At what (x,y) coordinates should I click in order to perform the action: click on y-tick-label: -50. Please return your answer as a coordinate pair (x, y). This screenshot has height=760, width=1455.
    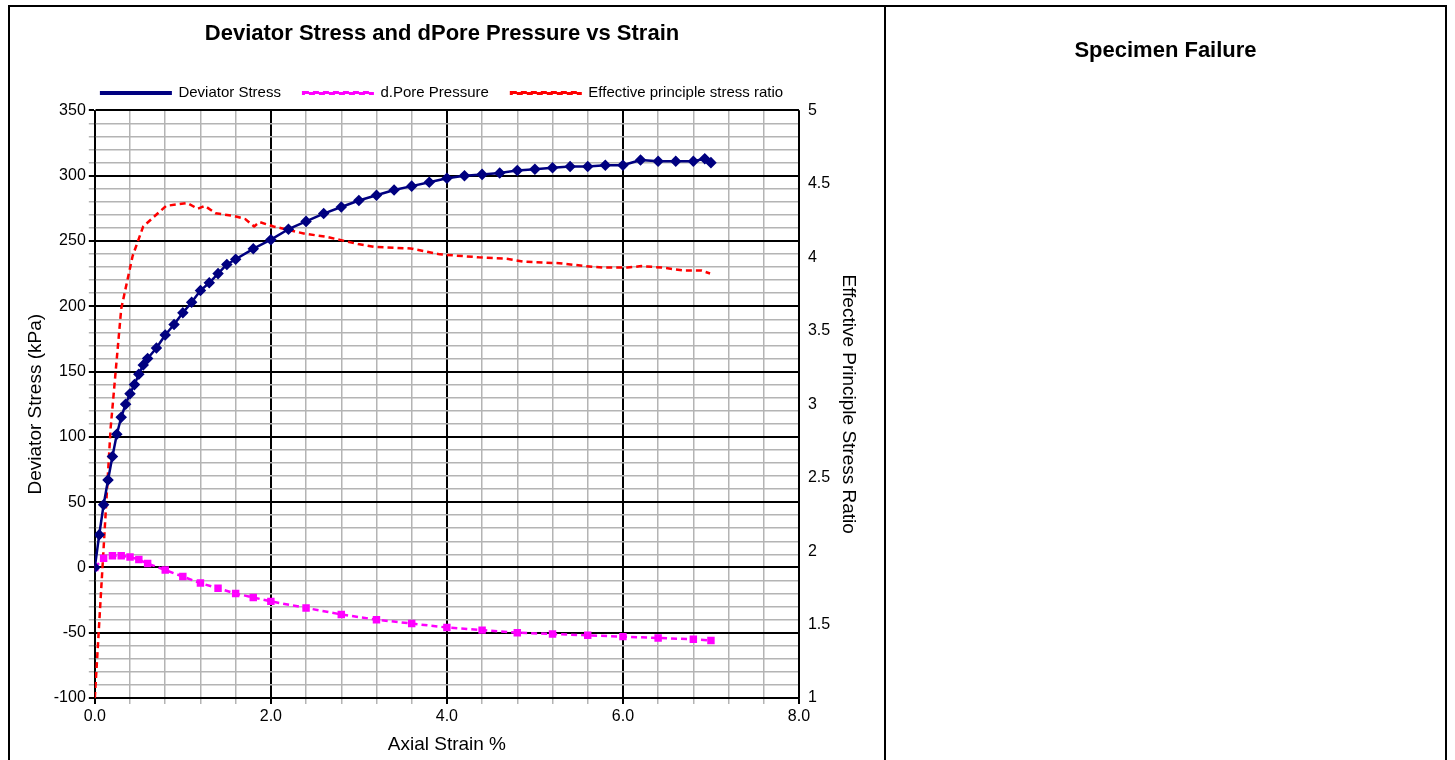
    Looking at the image, I should click on (74, 632).